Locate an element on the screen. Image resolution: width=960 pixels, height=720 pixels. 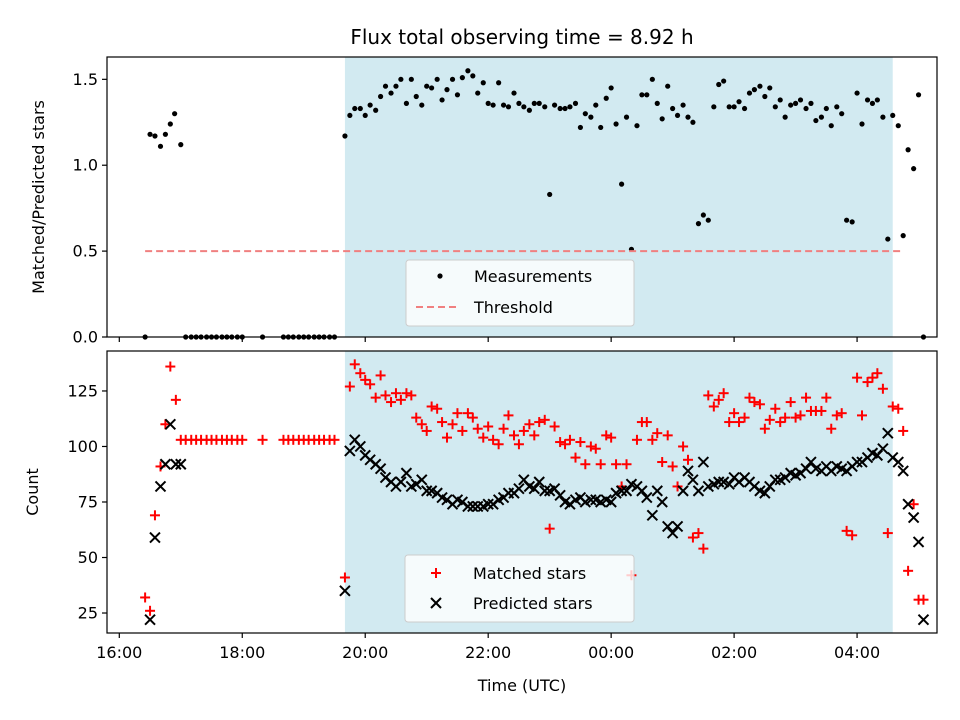
bottom-legend: Matched stars Predicted stars is located at coordinates (519, 588).